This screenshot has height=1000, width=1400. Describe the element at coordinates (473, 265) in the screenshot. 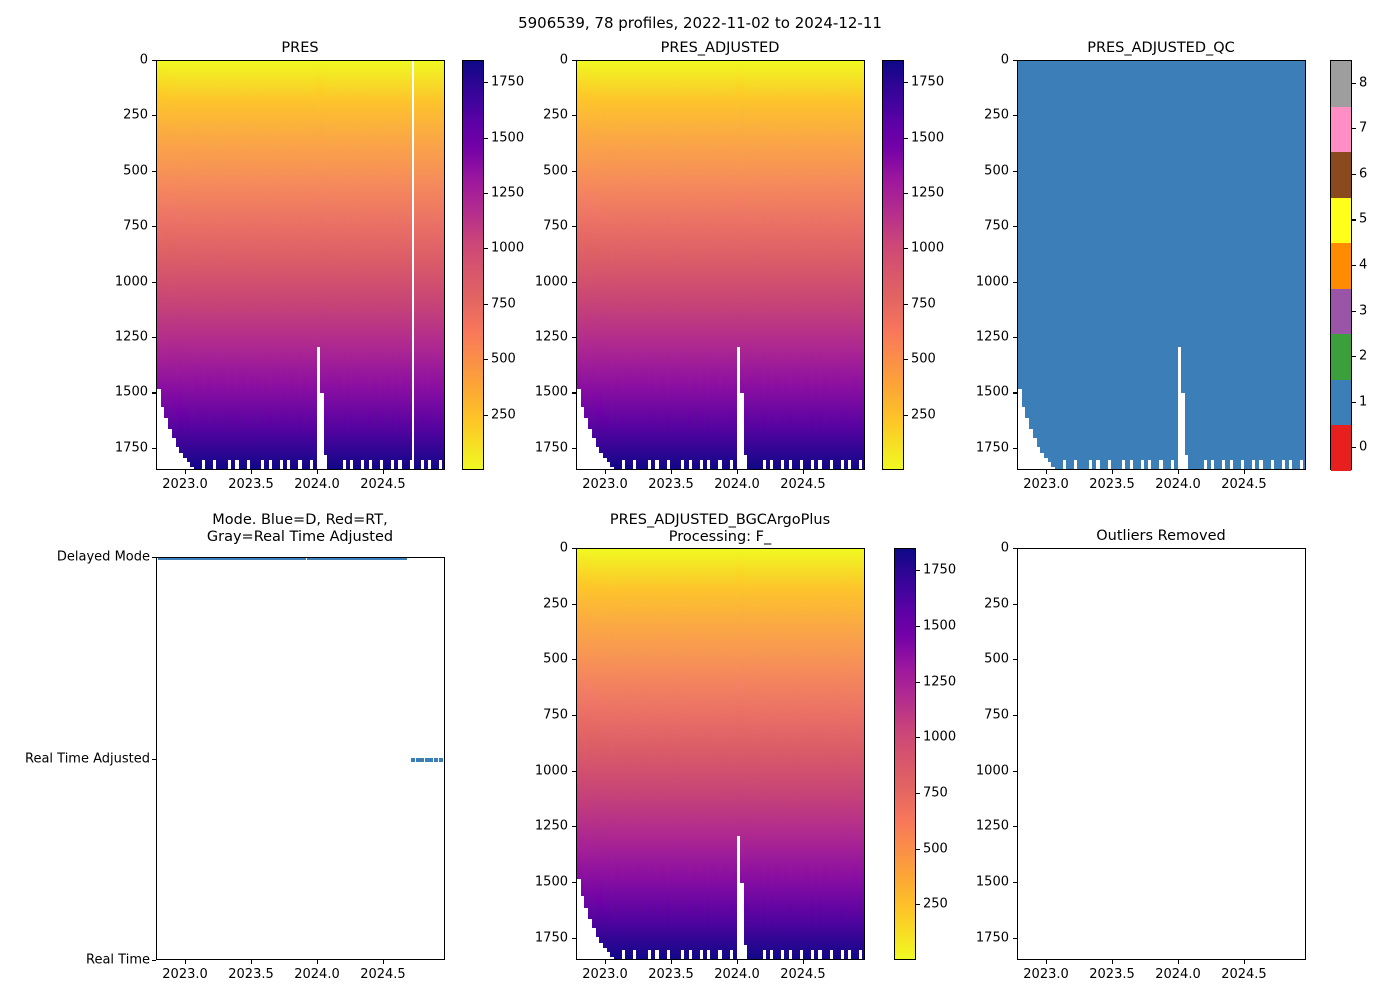

I see `pres-colorbar` at that location.